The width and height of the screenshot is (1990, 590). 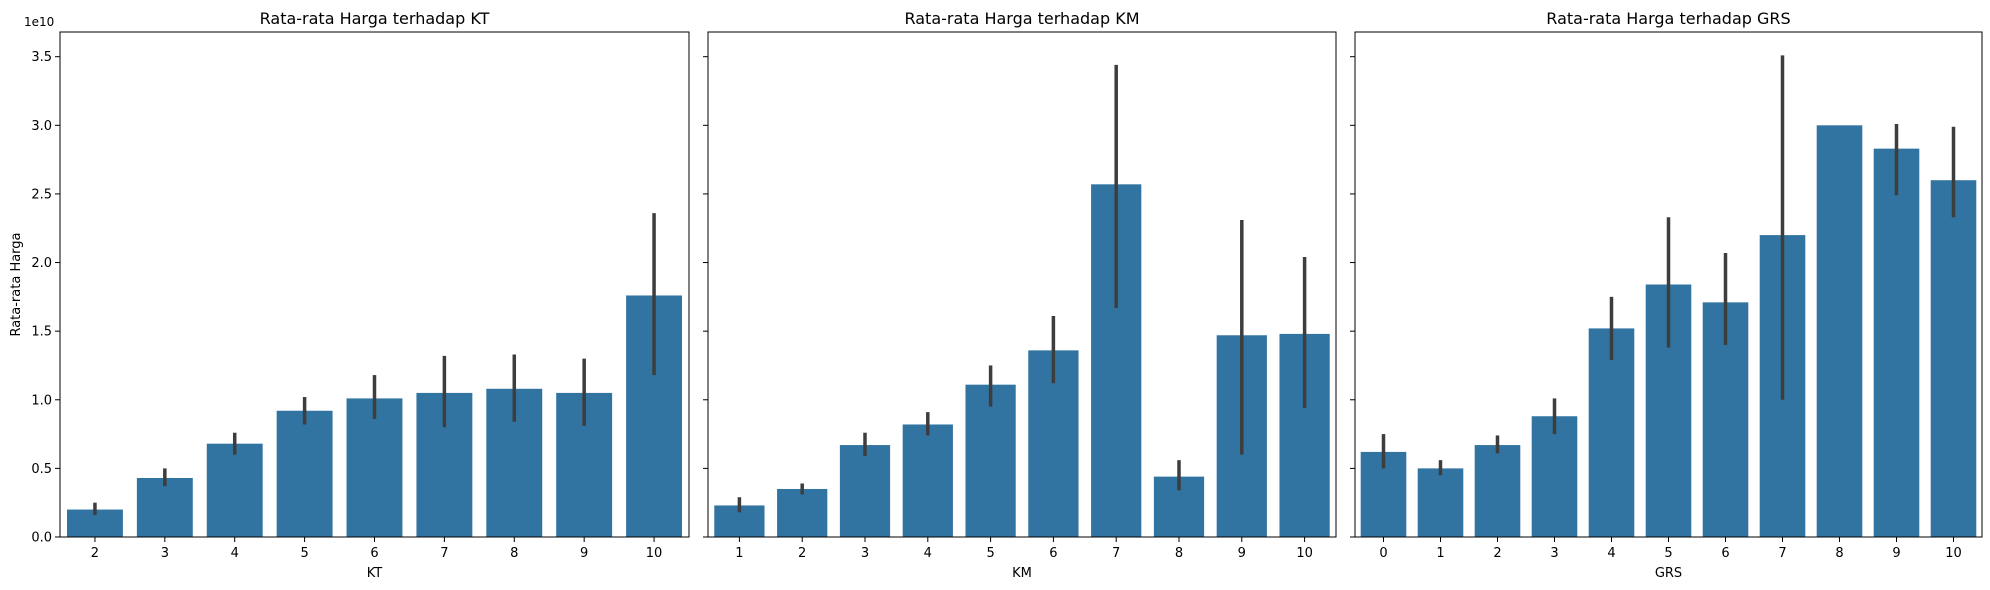 What do you see at coordinates (41, 263) in the screenshot?
I see `ytick-label-4: 2.0` at bounding box center [41, 263].